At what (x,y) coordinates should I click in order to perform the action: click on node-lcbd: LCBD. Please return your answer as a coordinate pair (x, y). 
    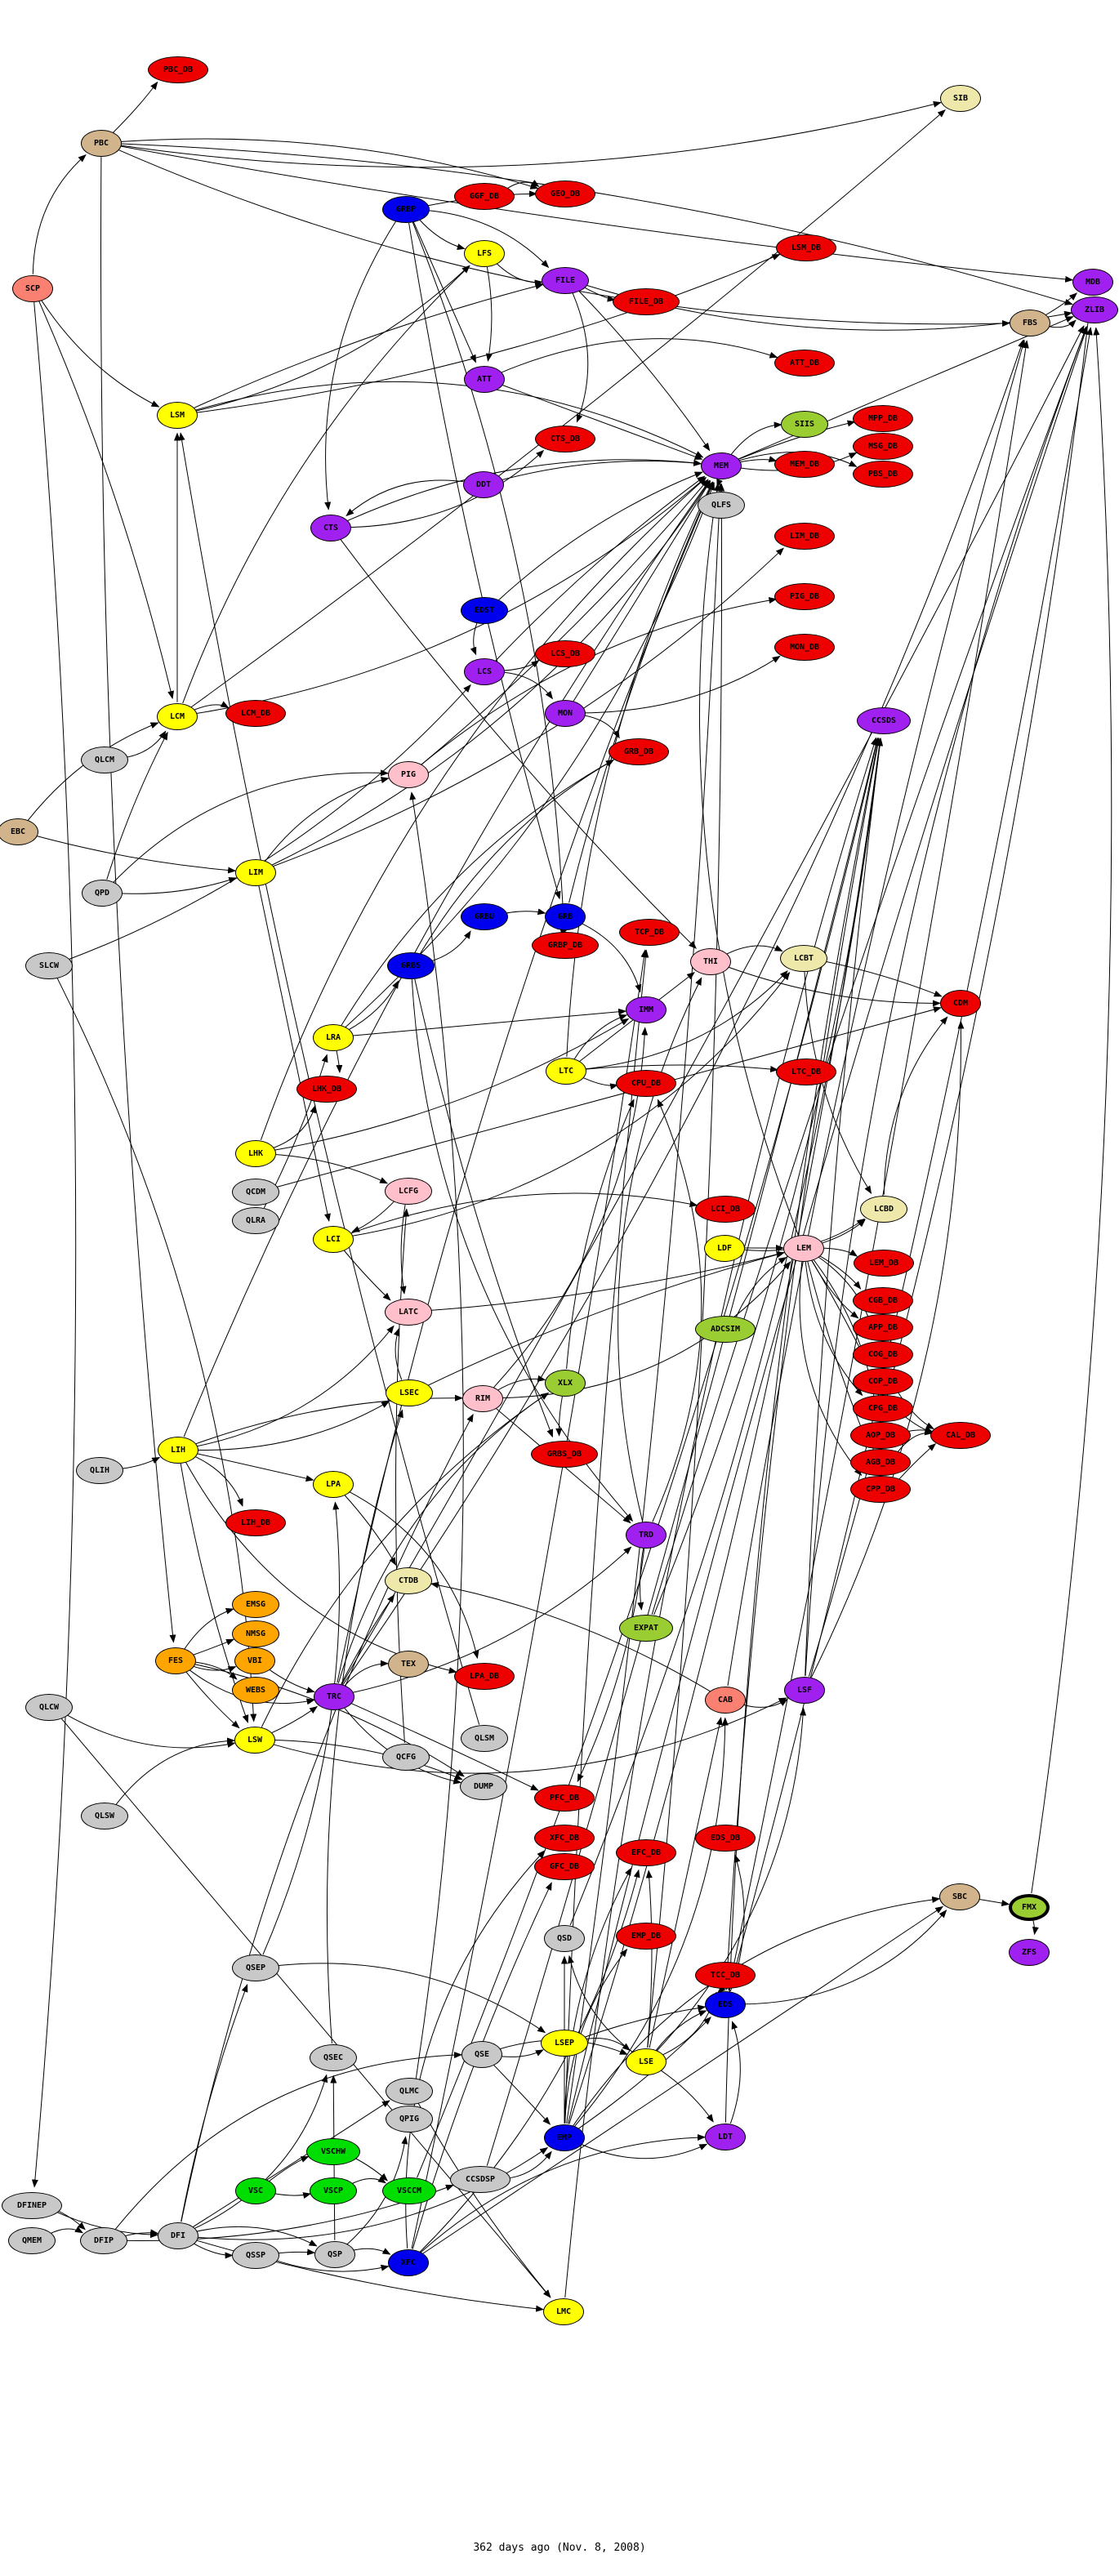
    Looking at the image, I should click on (883, 1209).